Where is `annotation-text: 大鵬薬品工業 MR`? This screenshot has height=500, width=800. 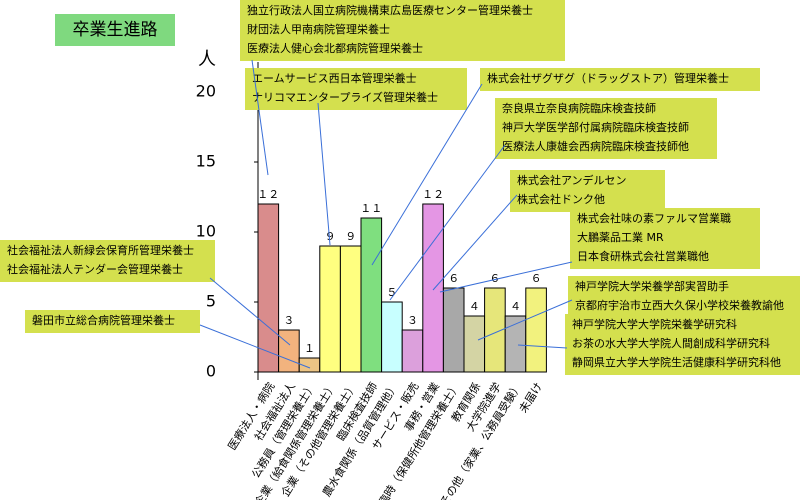
annotation-text: 大鵬薬品工業 MR is located at coordinates (620, 237).